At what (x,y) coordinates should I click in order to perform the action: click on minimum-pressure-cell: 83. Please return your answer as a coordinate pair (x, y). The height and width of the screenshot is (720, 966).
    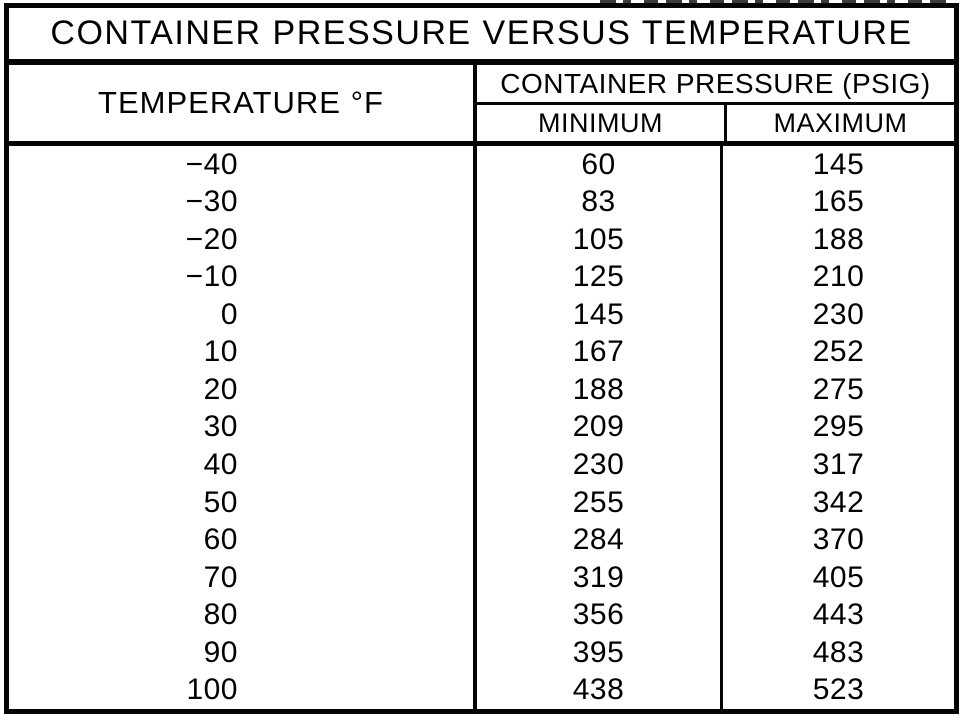
    Looking at the image, I should click on (598, 202).